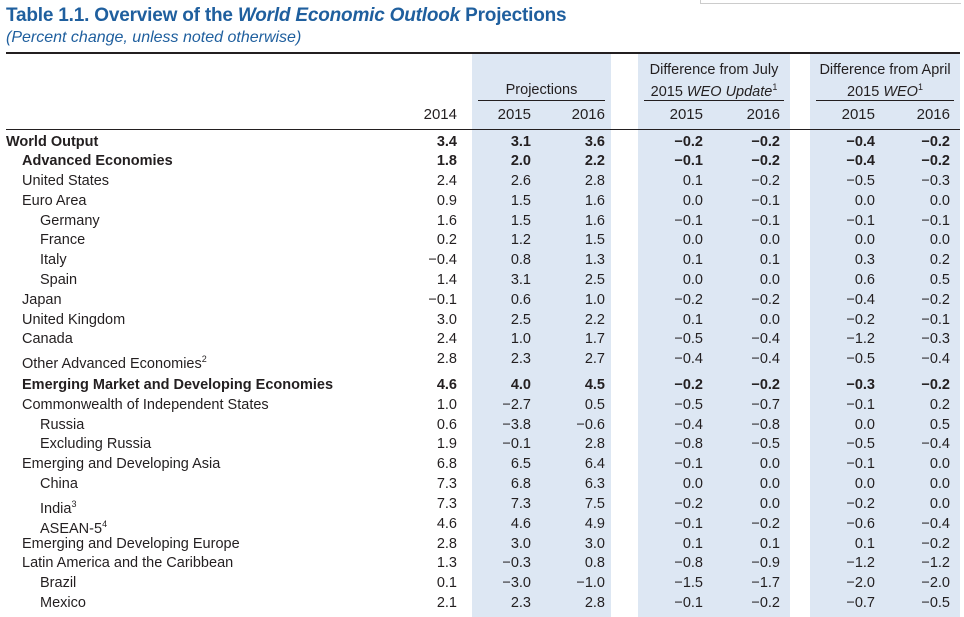 This screenshot has height=617, width=964. What do you see at coordinates (885, 81) in the screenshot?
I see `diff-april-header: Difference from April 2015 WEO1` at bounding box center [885, 81].